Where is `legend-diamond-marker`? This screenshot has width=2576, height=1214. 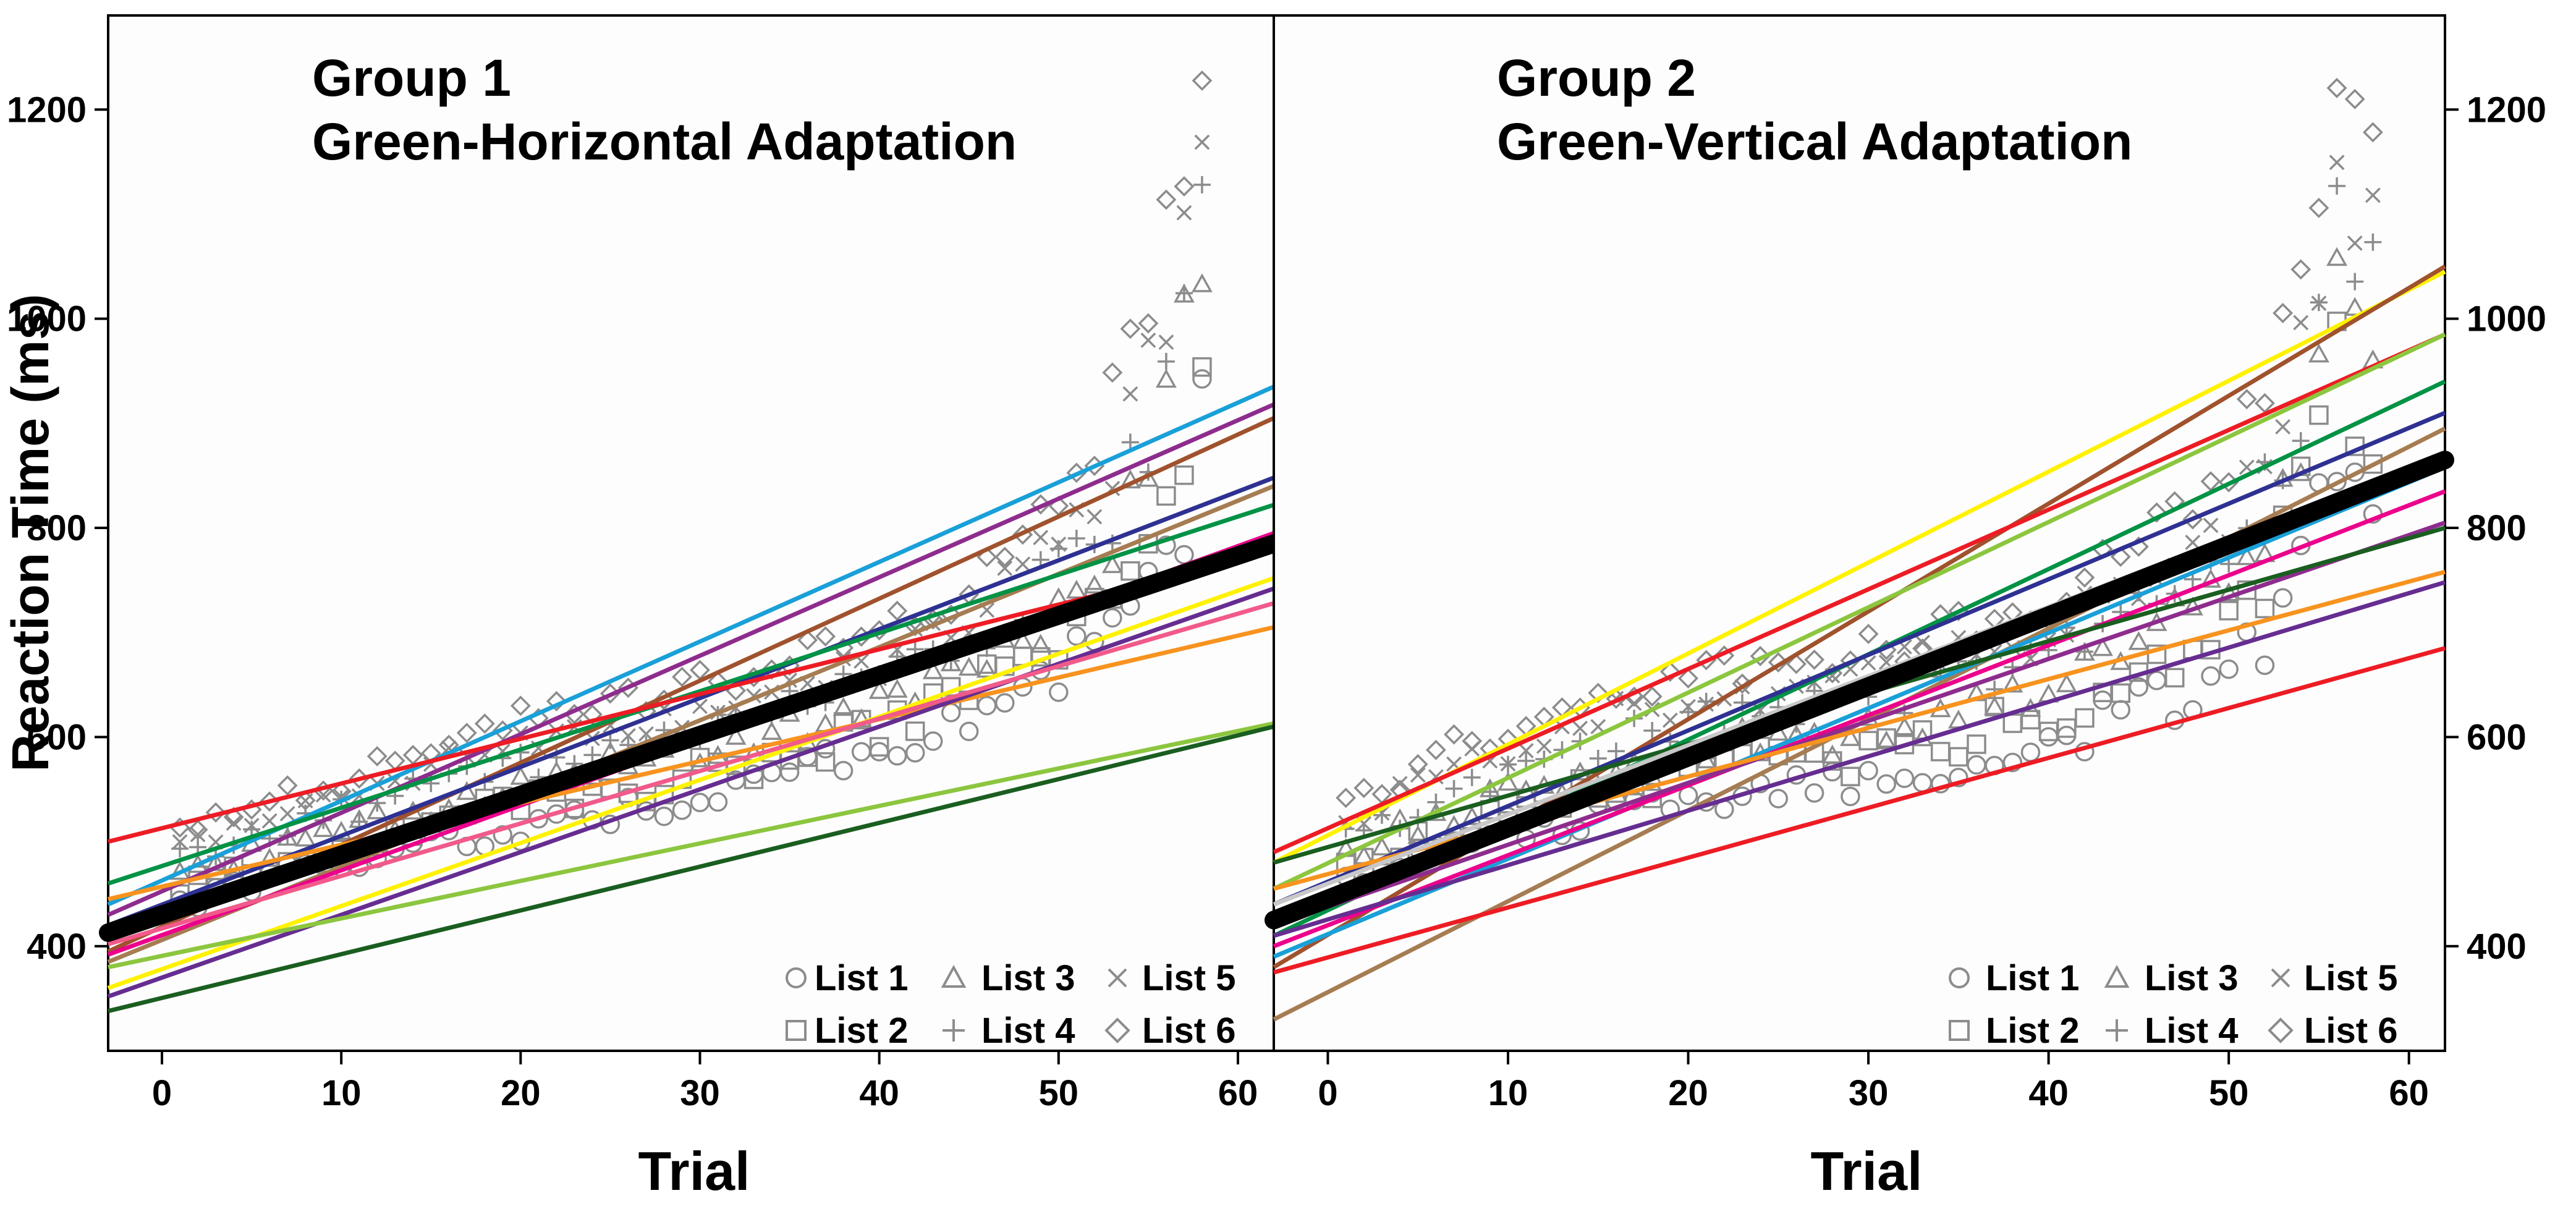
legend-diamond-marker is located at coordinates (2281, 1030).